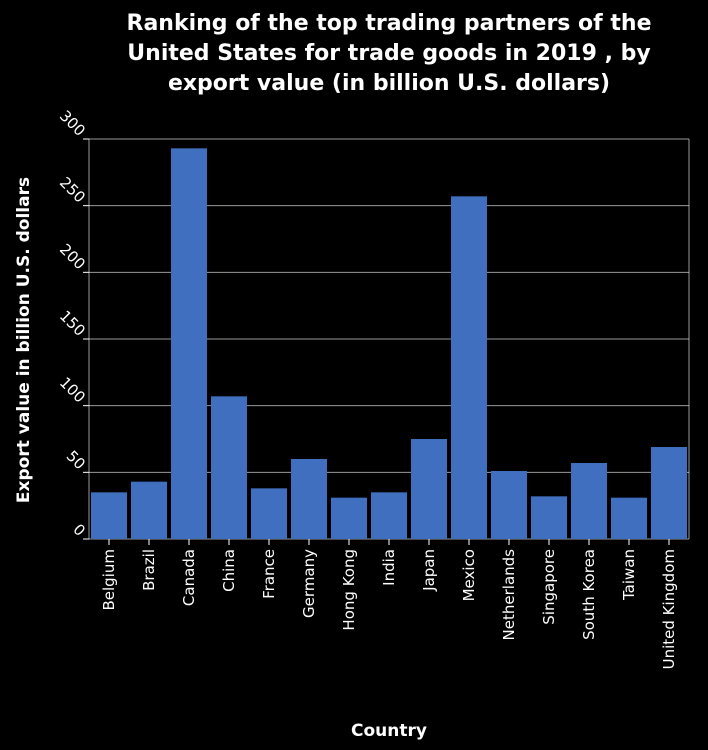  I want to click on y-axis-ticks: 0 50 100 150 200 250 300, so click(72, 323).